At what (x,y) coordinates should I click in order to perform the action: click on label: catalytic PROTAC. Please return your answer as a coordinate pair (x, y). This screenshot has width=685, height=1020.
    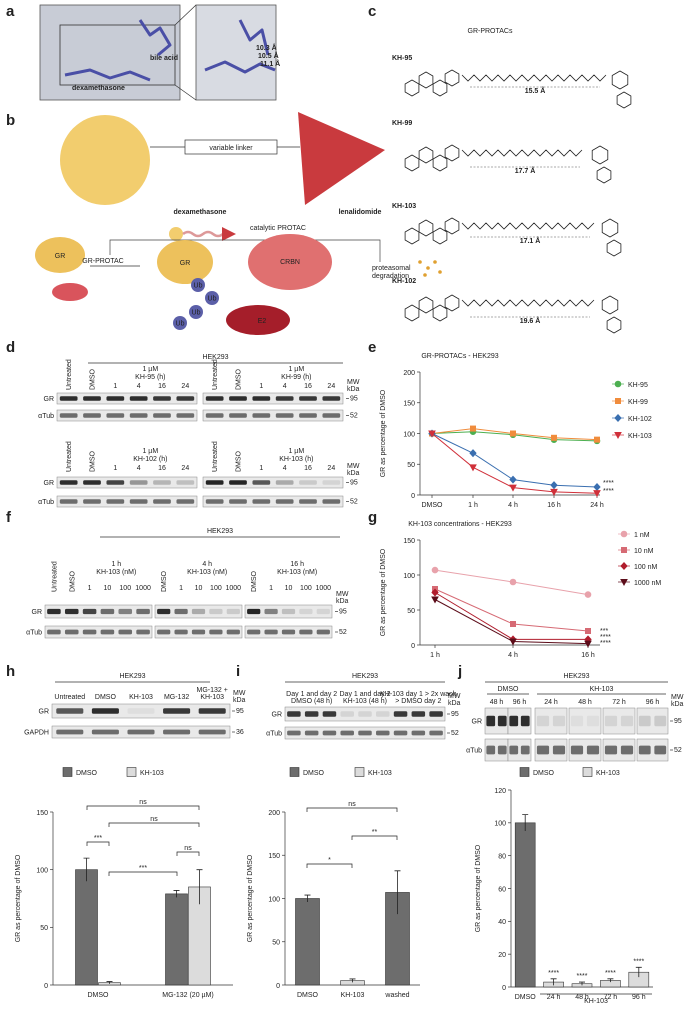
    Looking at the image, I should click on (278, 228).